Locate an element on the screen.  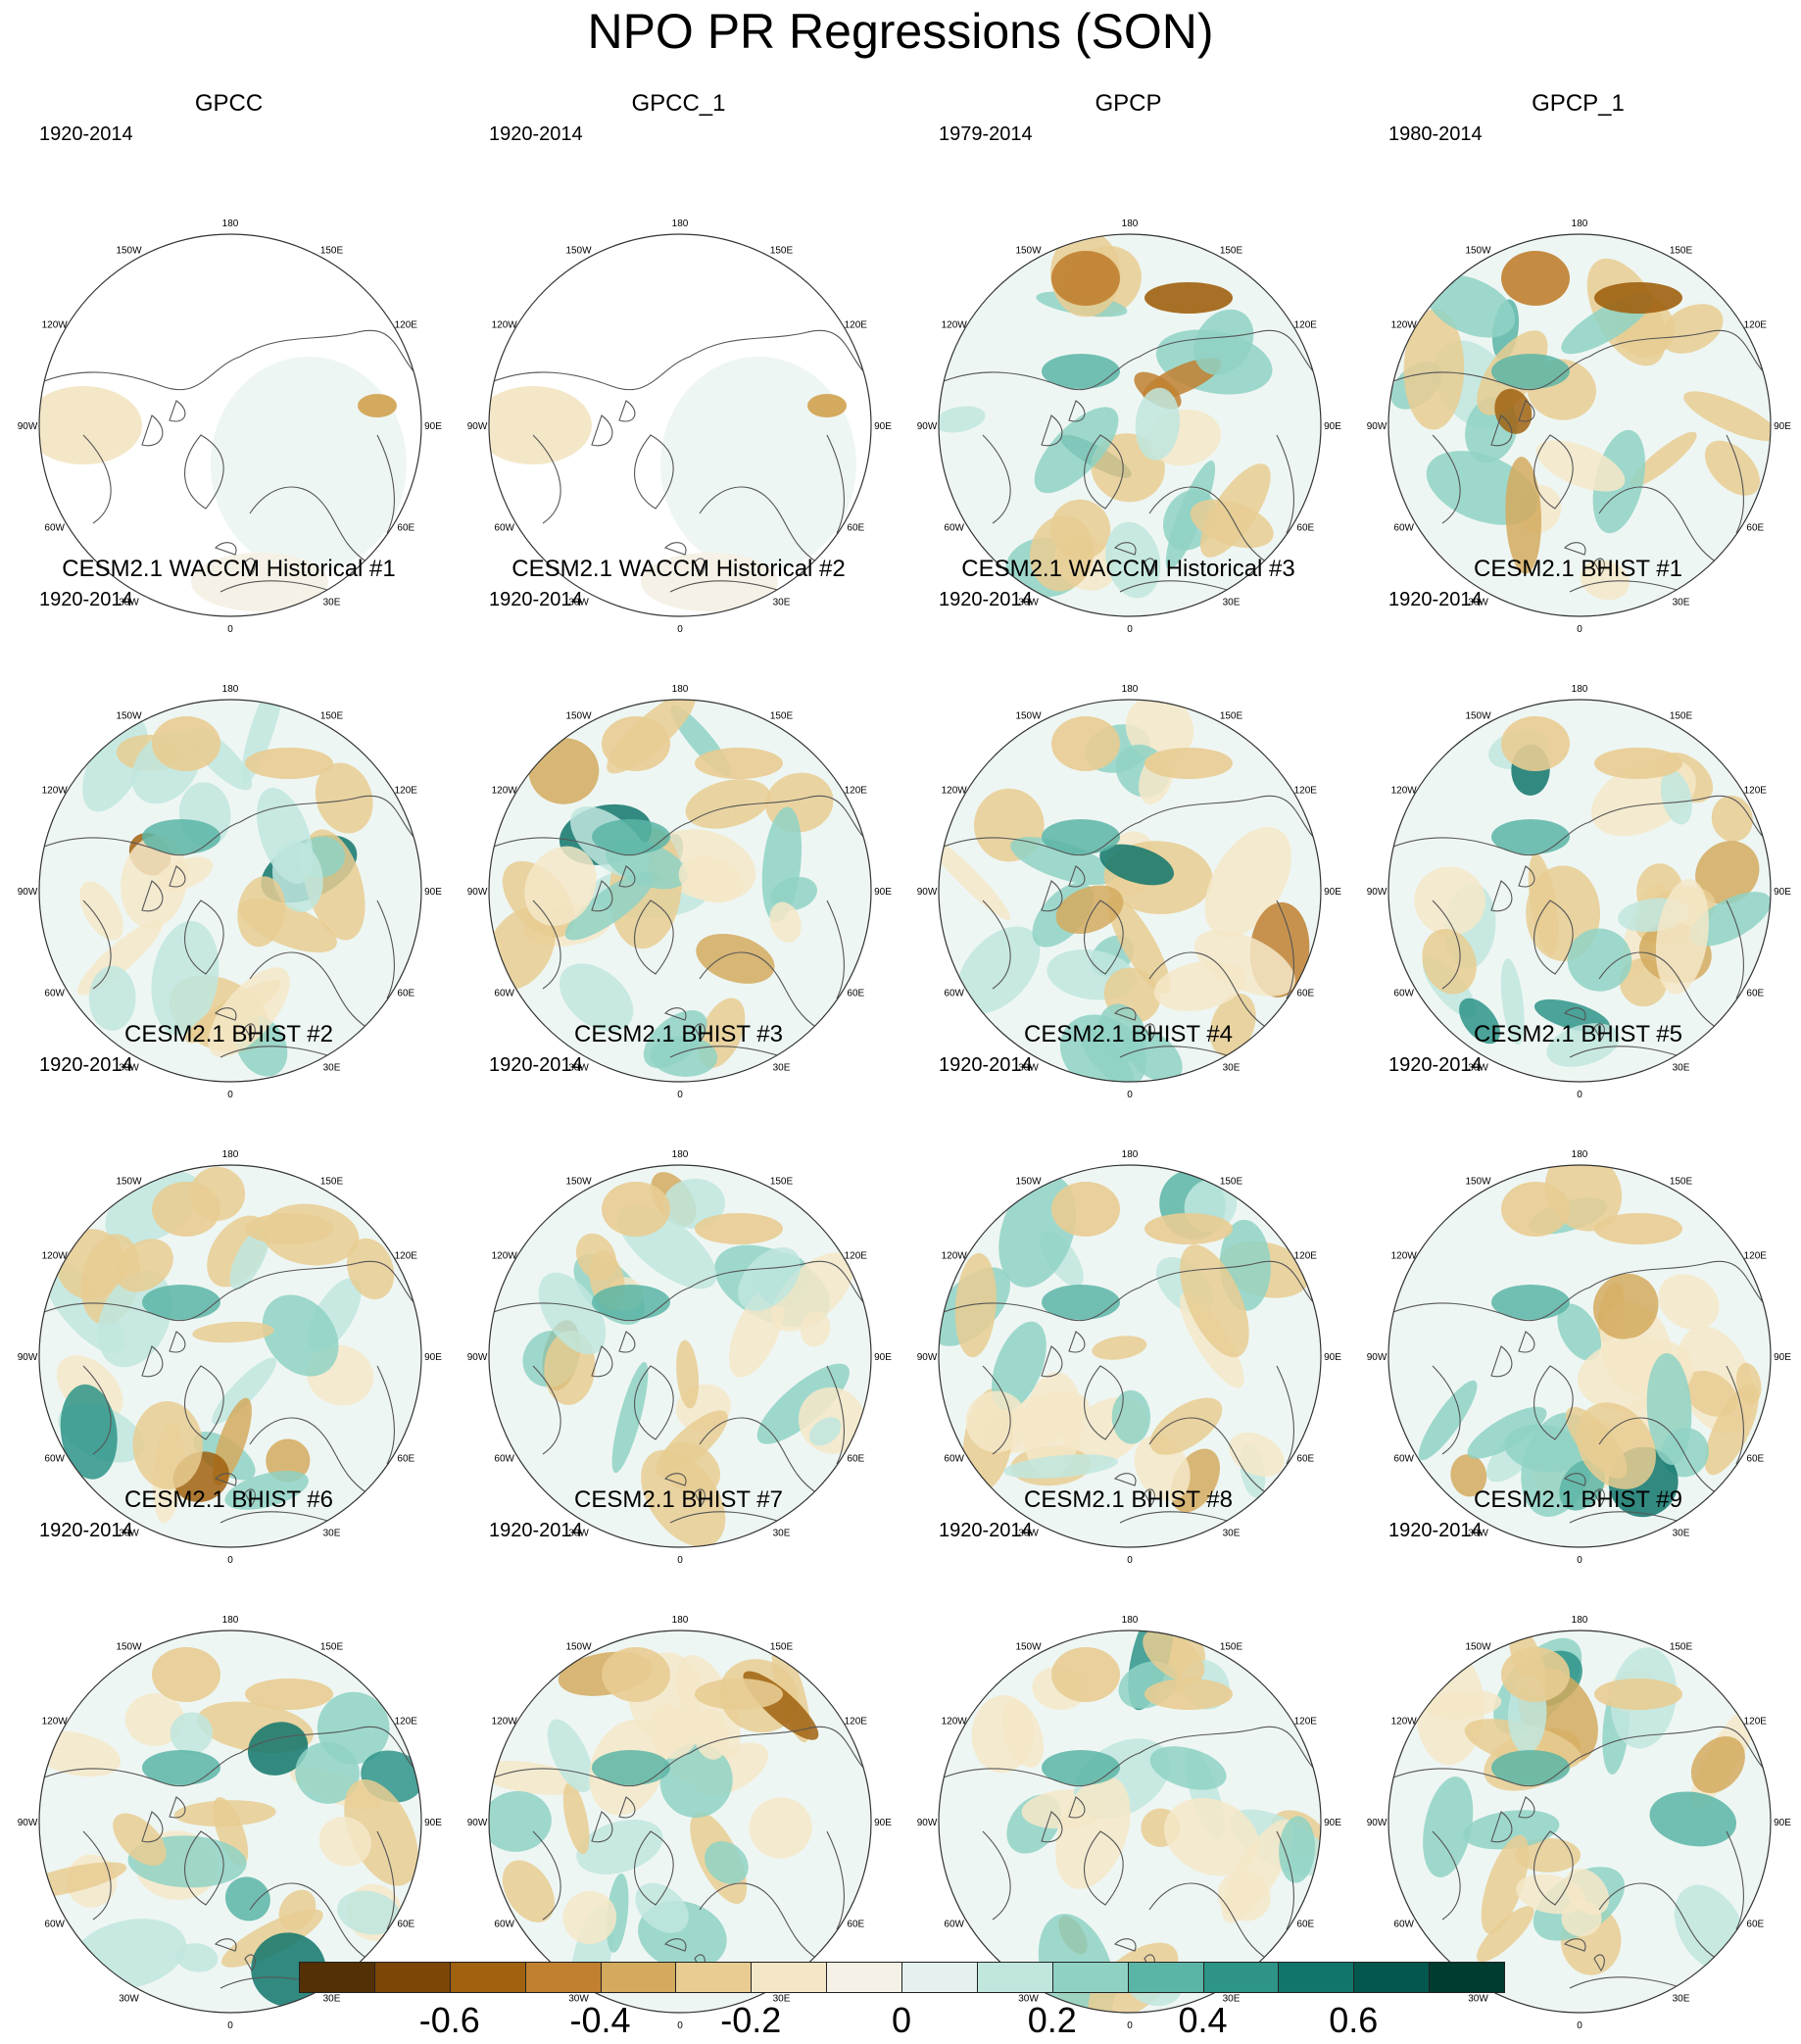
colorbar-tick-label: 0.6 is located at coordinates (1354, 2020).